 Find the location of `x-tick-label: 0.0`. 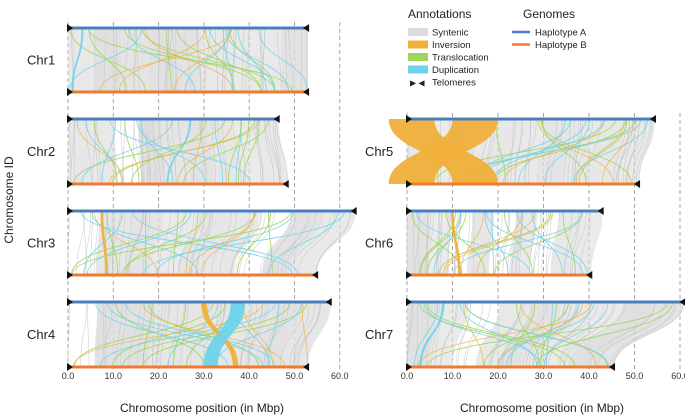

x-tick-label: 0.0 is located at coordinates (407, 376).